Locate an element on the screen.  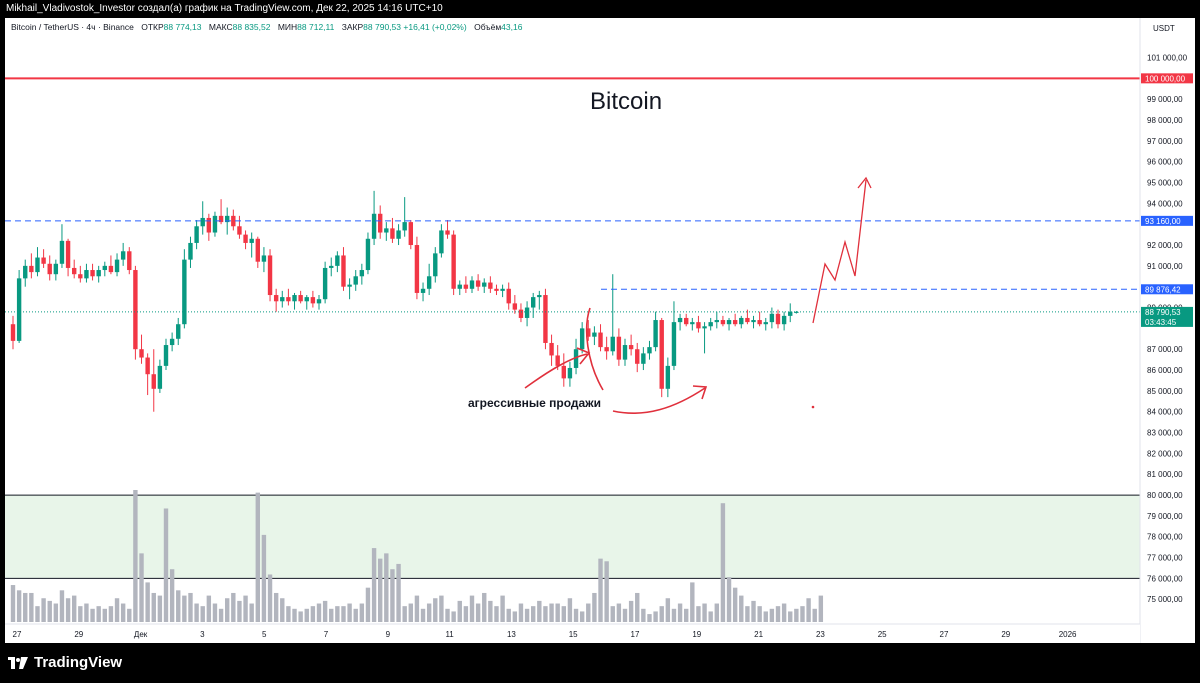
time-tick-label: 3 is located at coordinates (202, 634).